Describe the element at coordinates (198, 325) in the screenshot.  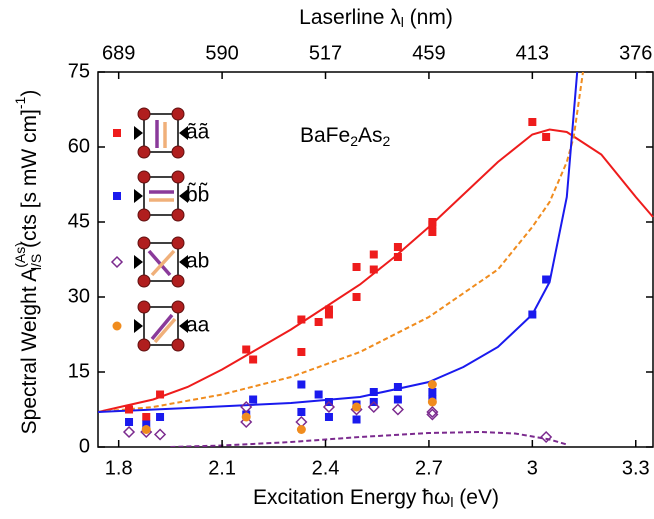
I see `legend-label: aa` at that location.